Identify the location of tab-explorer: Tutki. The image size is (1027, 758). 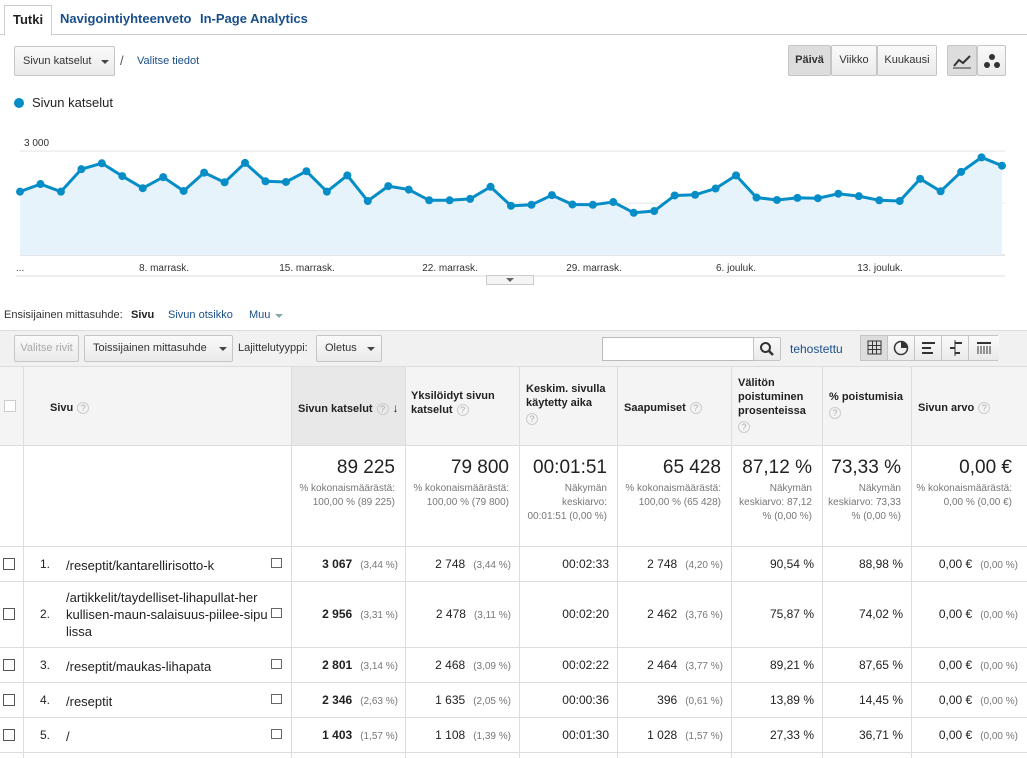
(28, 20).